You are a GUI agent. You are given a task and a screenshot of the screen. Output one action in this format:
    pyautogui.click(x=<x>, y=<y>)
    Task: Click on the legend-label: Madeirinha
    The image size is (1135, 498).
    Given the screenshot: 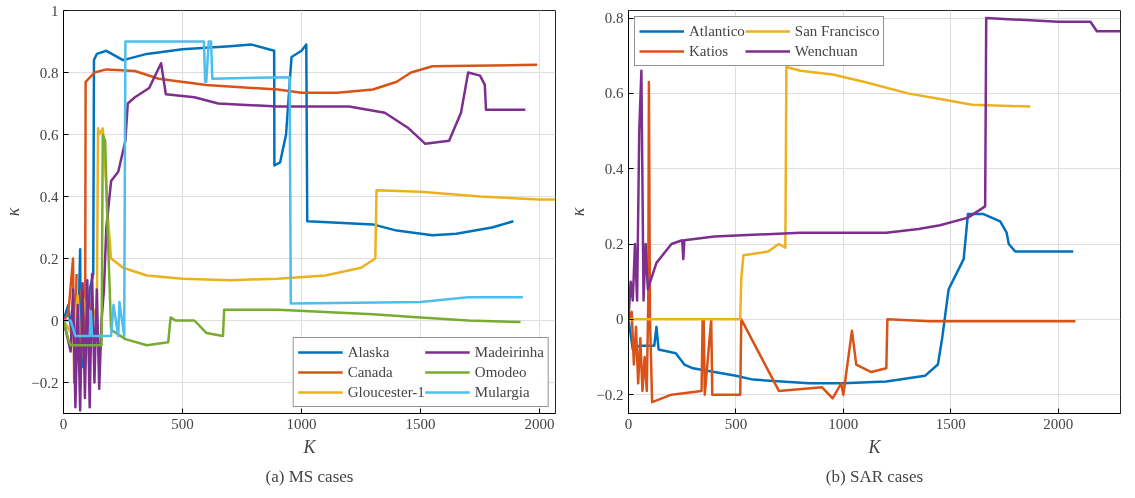 What is the action you would take?
    pyautogui.click(x=509, y=352)
    